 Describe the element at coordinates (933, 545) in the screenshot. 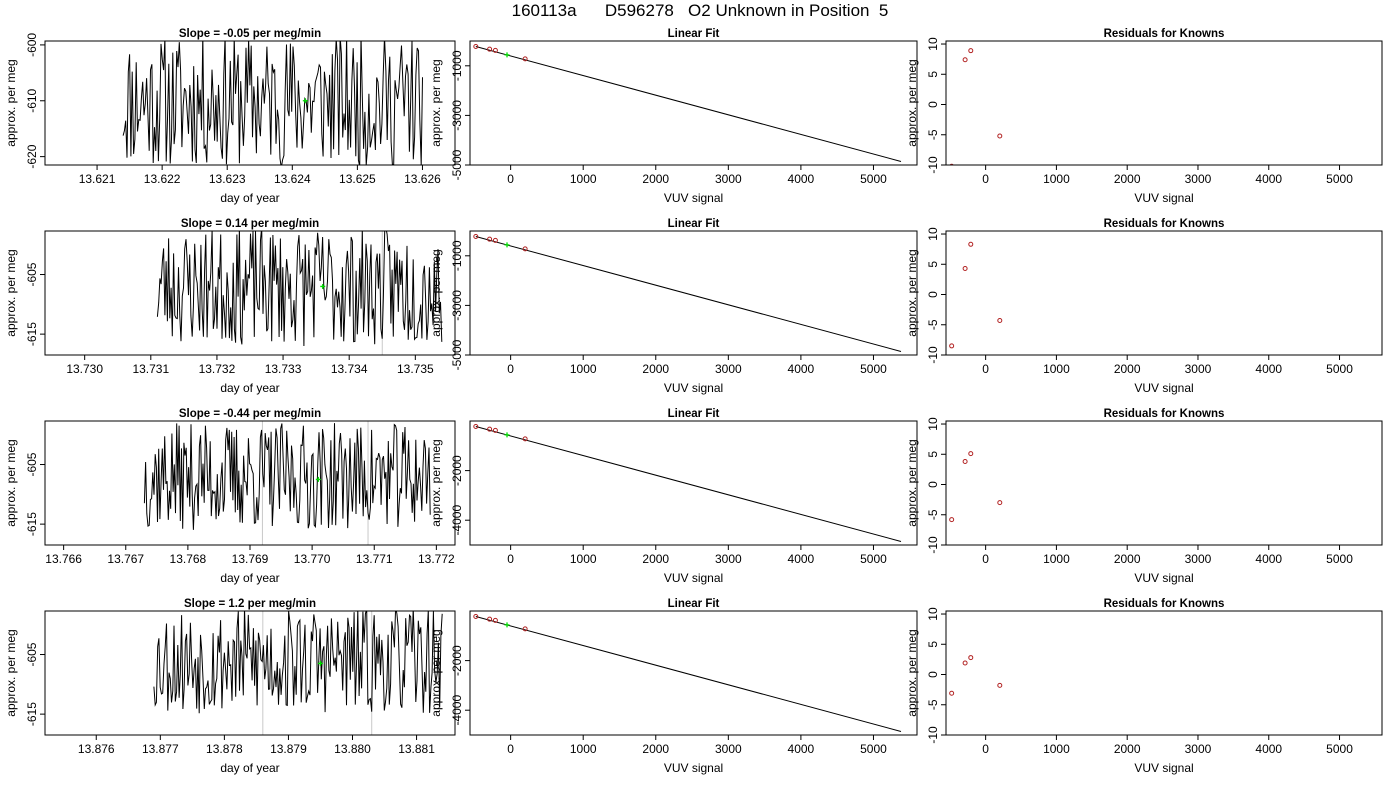

I see `y-tick-label: -10` at that location.